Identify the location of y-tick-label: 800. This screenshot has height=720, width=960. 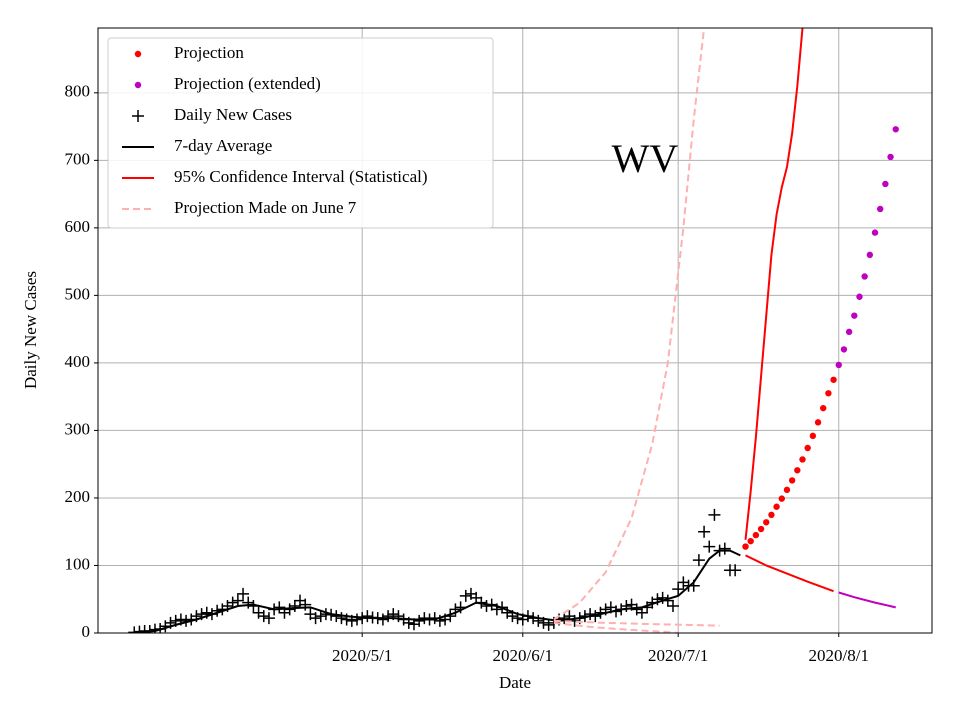
(78, 91).